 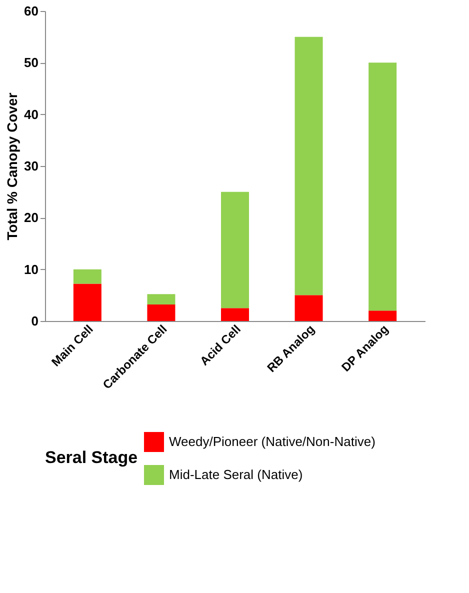 What do you see at coordinates (31, 11) in the screenshot?
I see `y-tick-label: 60` at bounding box center [31, 11].